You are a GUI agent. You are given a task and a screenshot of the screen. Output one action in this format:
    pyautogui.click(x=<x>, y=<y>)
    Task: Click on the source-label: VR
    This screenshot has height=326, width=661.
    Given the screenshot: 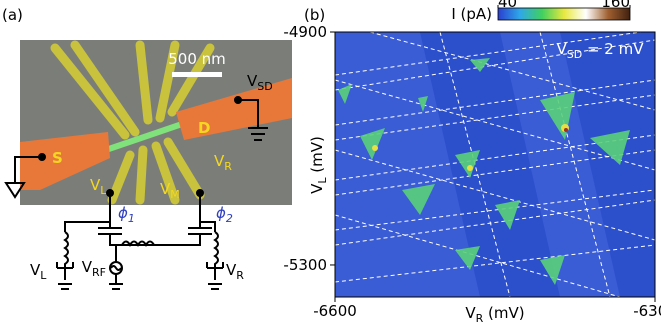 What is the action you would take?
    pyautogui.click(x=235, y=271)
    